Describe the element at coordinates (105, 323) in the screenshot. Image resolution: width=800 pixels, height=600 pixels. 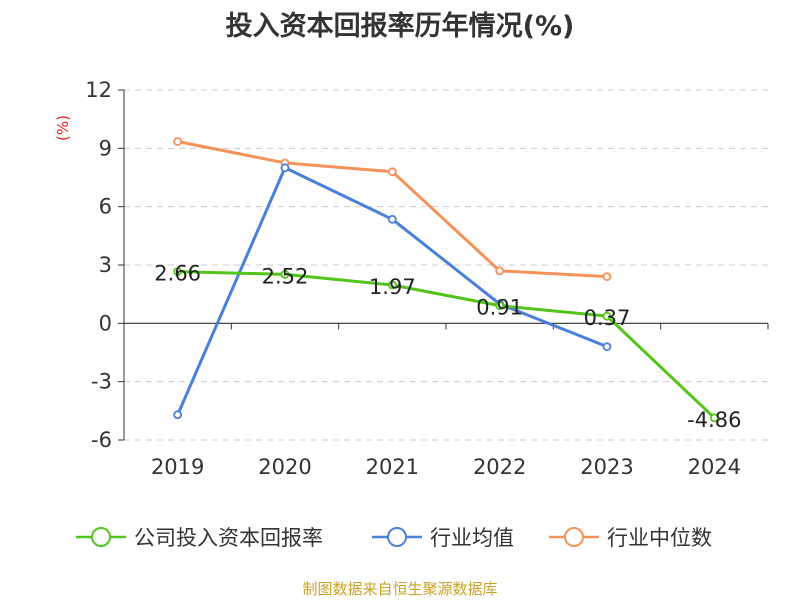
I see `y-tick-label: 0` at that location.